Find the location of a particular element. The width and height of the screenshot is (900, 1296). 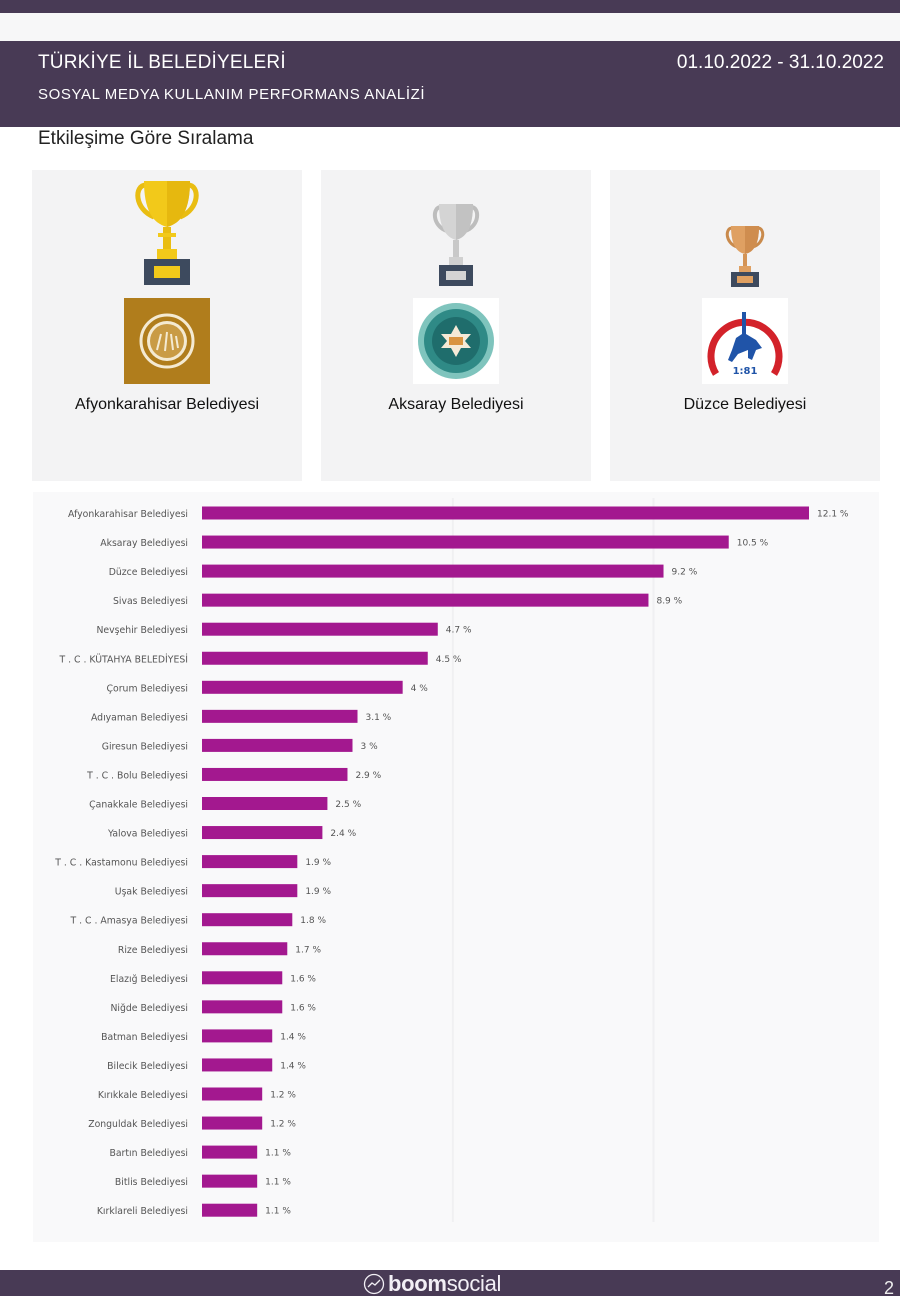

podium-card-second: Aksaray Belediyesi is located at coordinates (456, 325).